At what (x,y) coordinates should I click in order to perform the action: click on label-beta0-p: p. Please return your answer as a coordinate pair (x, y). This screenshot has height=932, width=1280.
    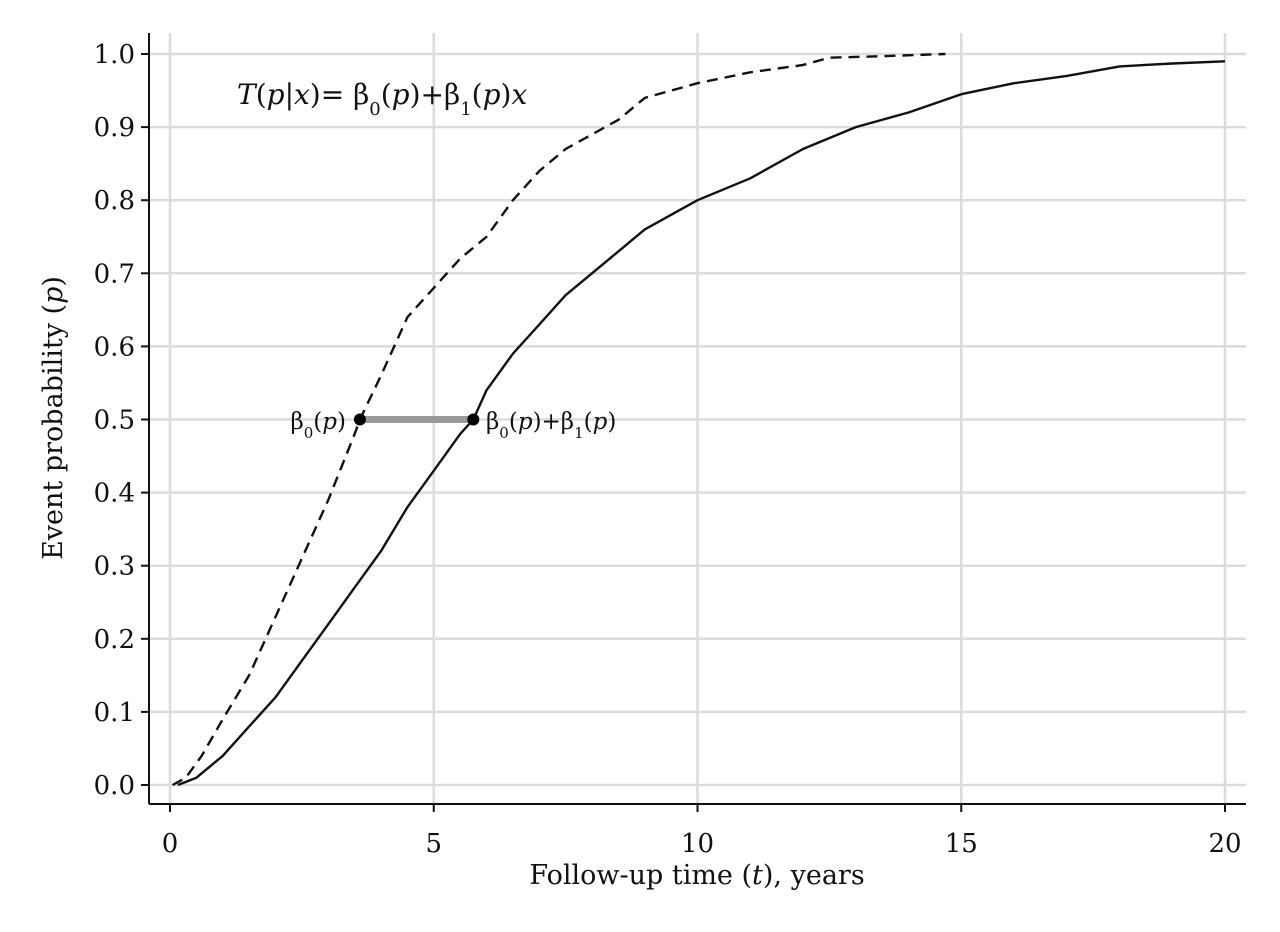
    Looking at the image, I should click on (329, 422).